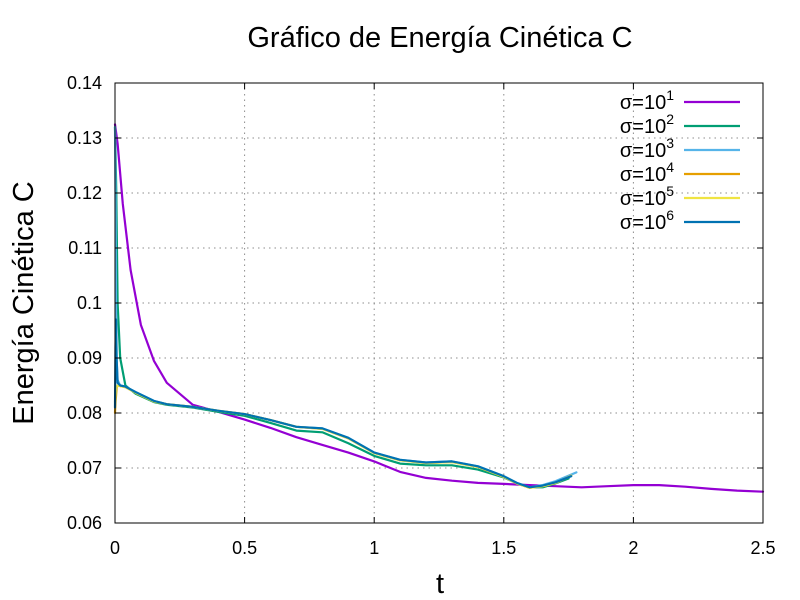 The height and width of the screenshot is (600, 800). Describe the element at coordinates (24, 302) in the screenshot. I see `y-axis-label: Energía Cinética C` at that location.